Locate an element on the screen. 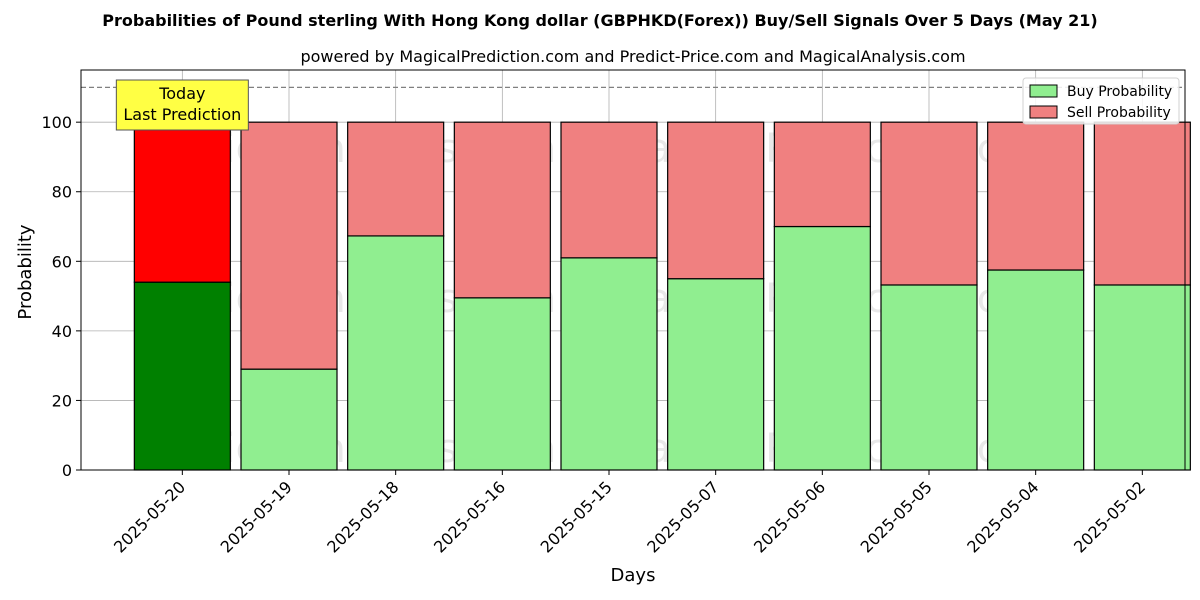 The width and height of the screenshot is (1200, 600). x-axis-label: Days is located at coordinates (633, 575).